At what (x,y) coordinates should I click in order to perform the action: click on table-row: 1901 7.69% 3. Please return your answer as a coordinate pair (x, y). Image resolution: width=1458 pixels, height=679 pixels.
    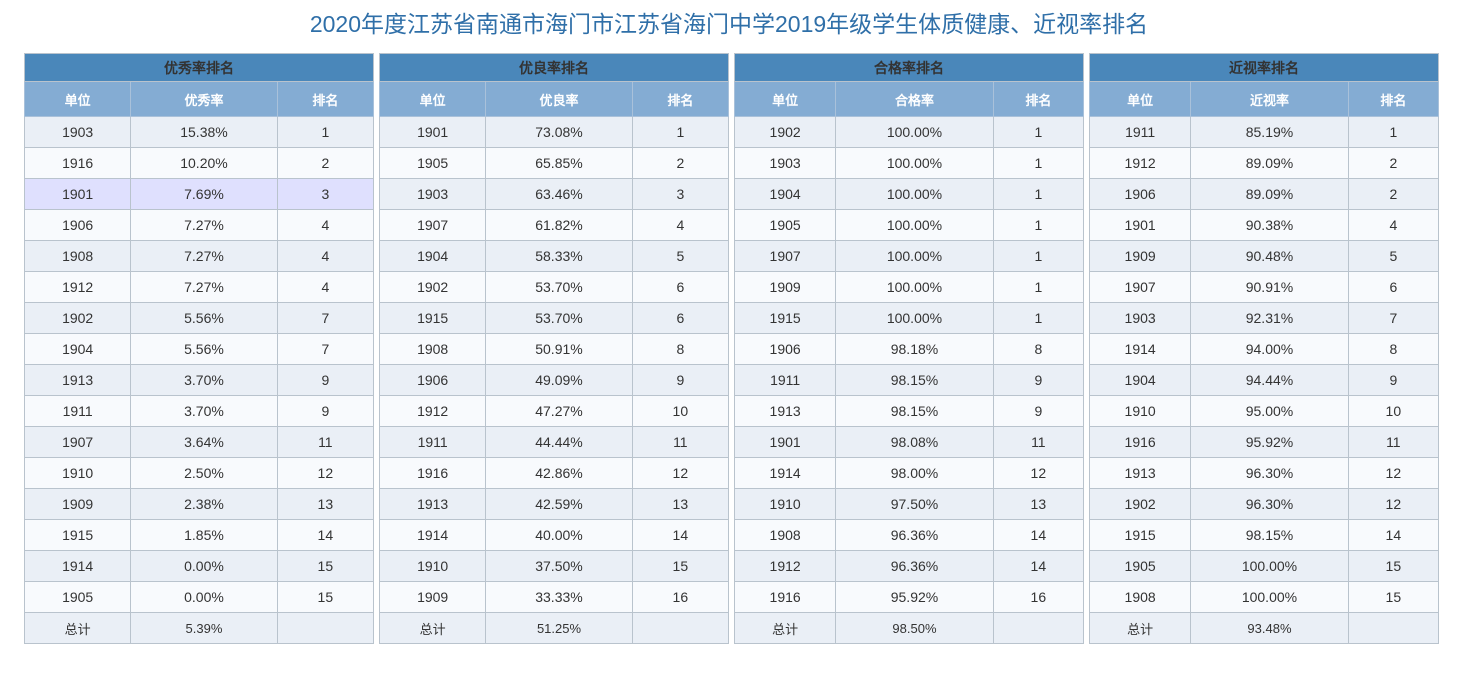
    Looking at the image, I should click on (199, 194).